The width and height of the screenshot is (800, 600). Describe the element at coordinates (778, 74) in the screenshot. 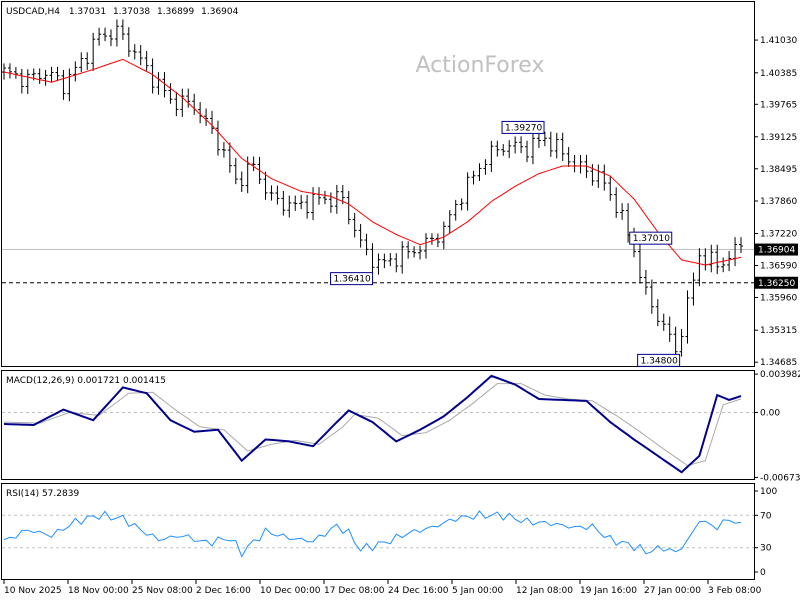

I see `price-tick-label: 1.40385` at that location.